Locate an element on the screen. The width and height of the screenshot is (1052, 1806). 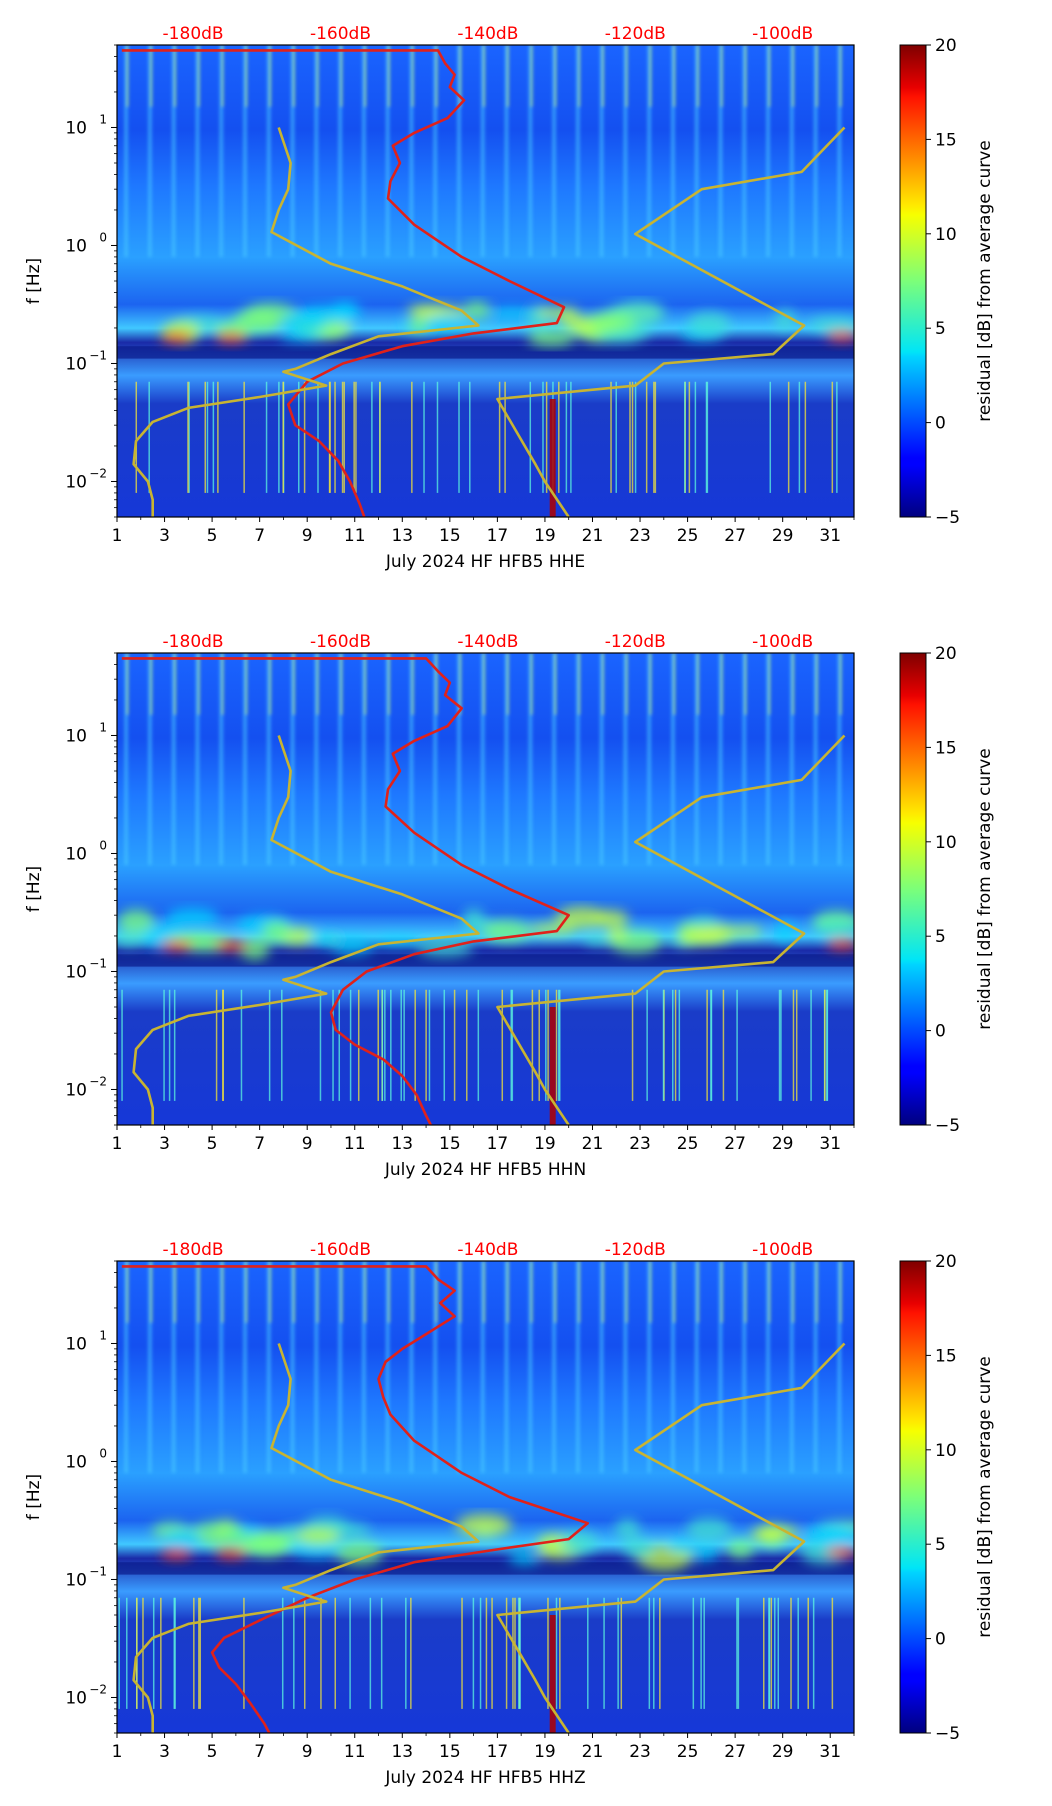
colorbar-tick-label: 10 is located at coordinates (946, 843).